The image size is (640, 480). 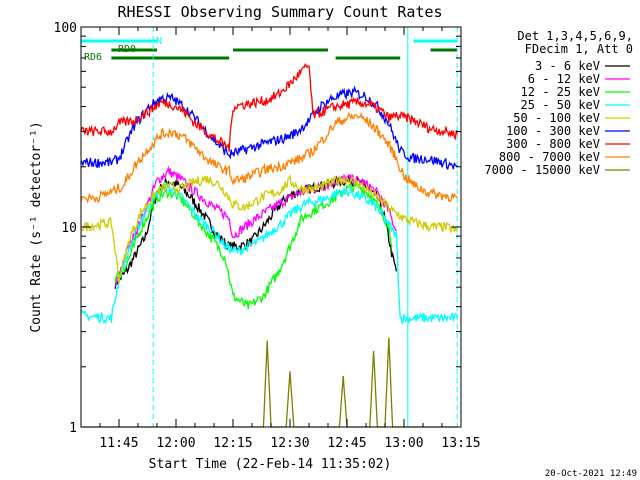 What do you see at coordinates (564, 79) in the screenshot?
I see `legend-label-2: 6 - 12 keV` at bounding box center [564, 79].